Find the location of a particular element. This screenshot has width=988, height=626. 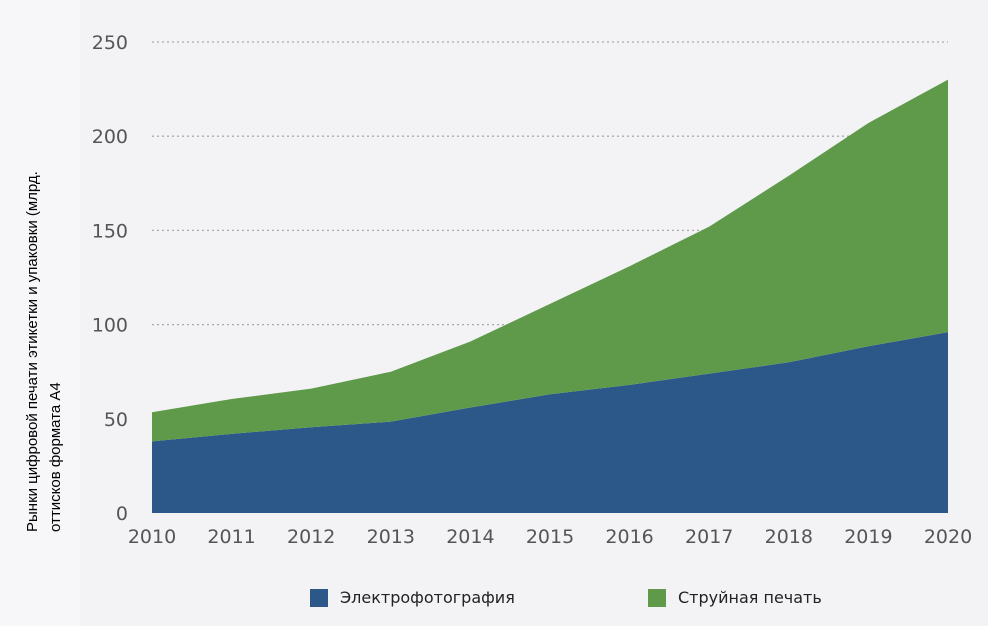

legend-item-inkjet: Струйная печать is located at coordinates (735, 597).